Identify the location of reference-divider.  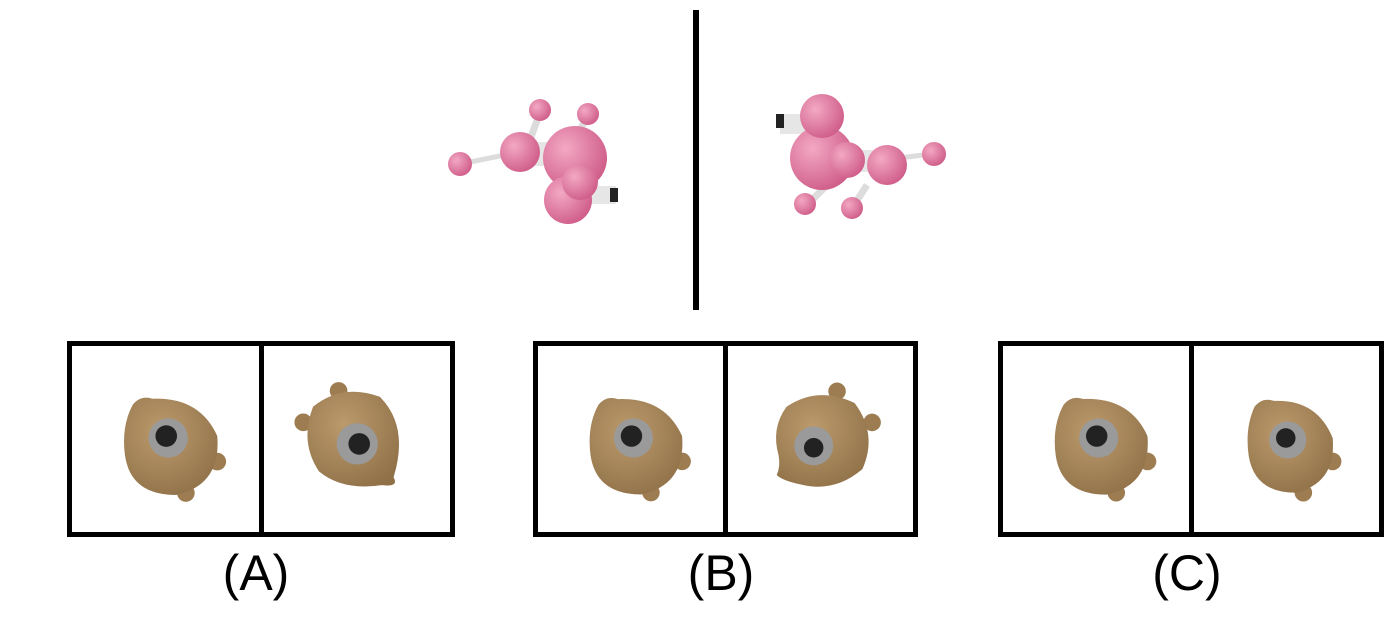
(696, 160).